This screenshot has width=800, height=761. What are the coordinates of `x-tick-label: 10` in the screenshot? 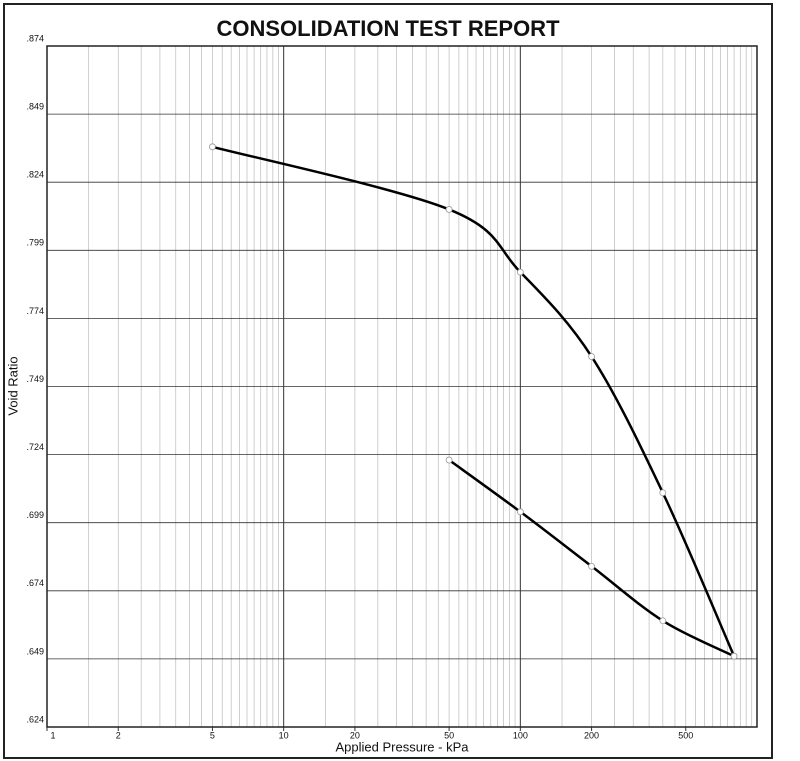 It's located at (284, 735).